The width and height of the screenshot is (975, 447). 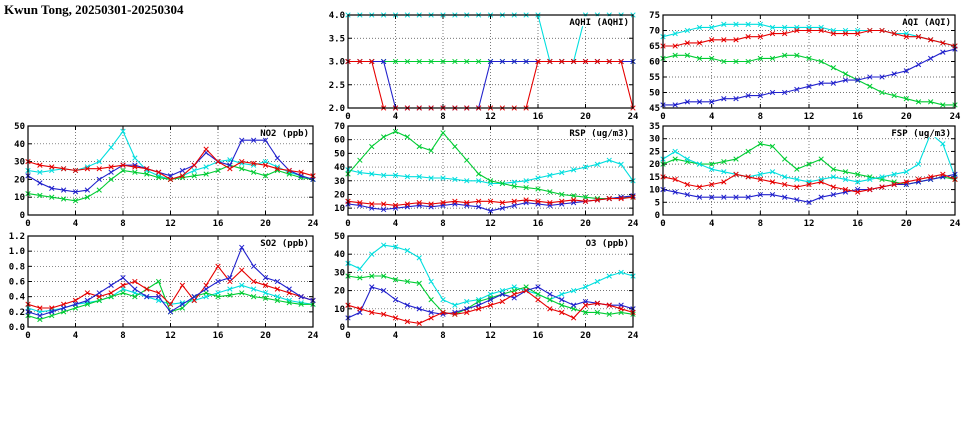 What do you see at coordinates (926, 23) in the screenshot?
I see `svg-text: AQI (AQI)` at bounding box center [926, 23].